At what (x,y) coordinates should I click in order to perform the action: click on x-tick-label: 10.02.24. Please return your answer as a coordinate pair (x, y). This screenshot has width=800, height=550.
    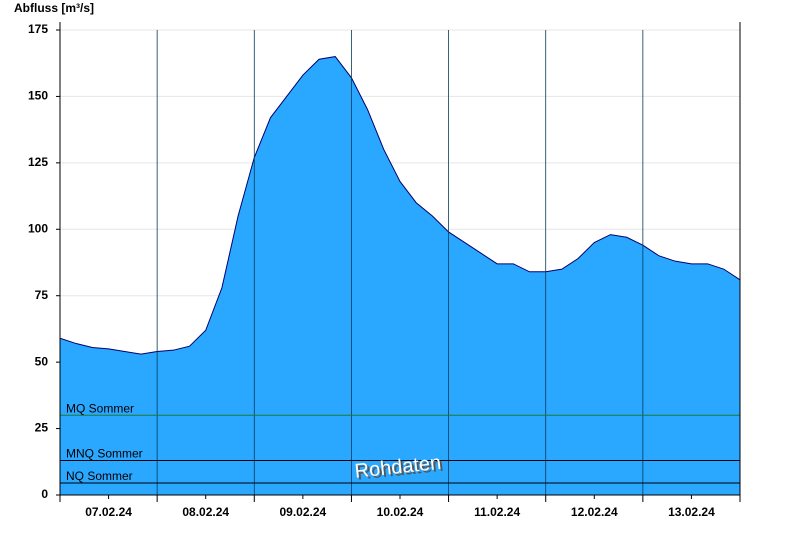
    Looking at the image, I should click on (400, 512).